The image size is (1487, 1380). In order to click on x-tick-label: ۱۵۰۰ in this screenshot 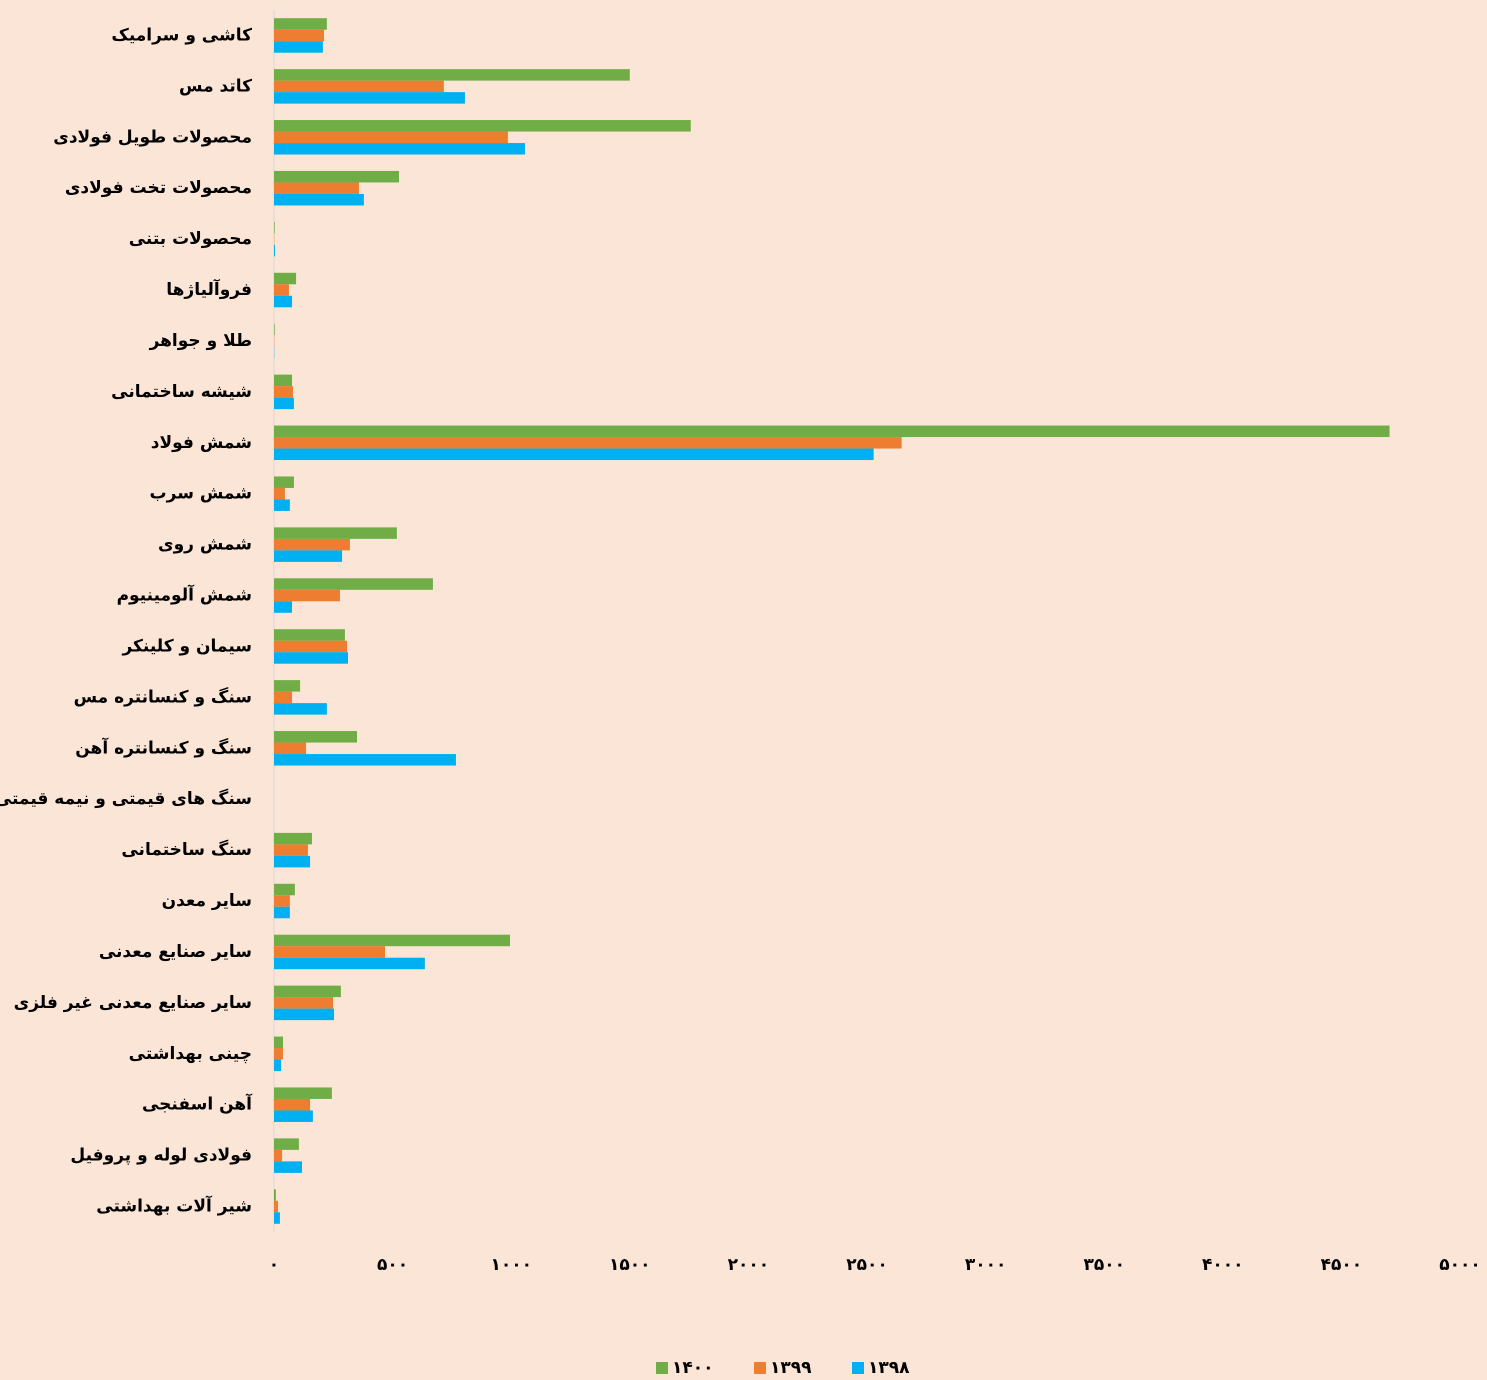, I will do `click(630, 1265)`.